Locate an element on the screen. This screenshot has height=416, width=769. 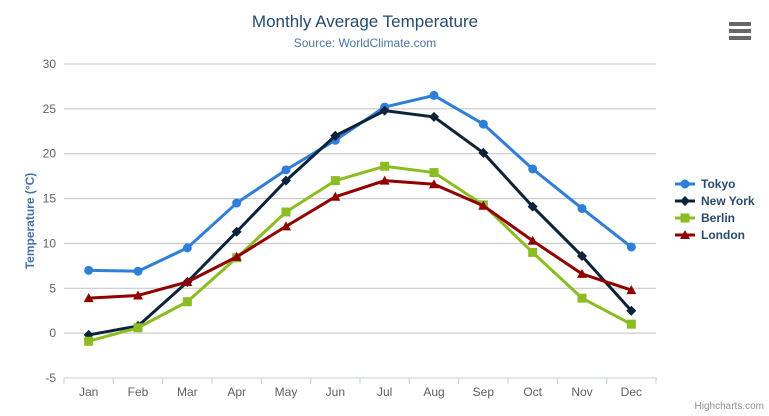
x-axis-label: Dec is located at coordinates (631, 392).